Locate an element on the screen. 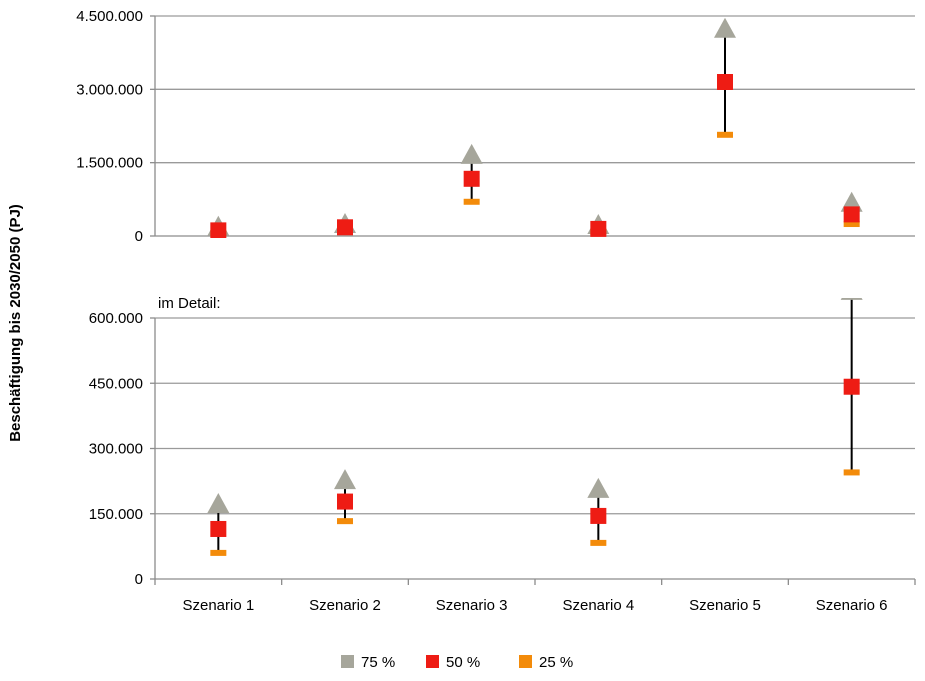 The width and height of the screenshot is (925, 681). legend-label: 75 % is located at coordinates (378, 662).